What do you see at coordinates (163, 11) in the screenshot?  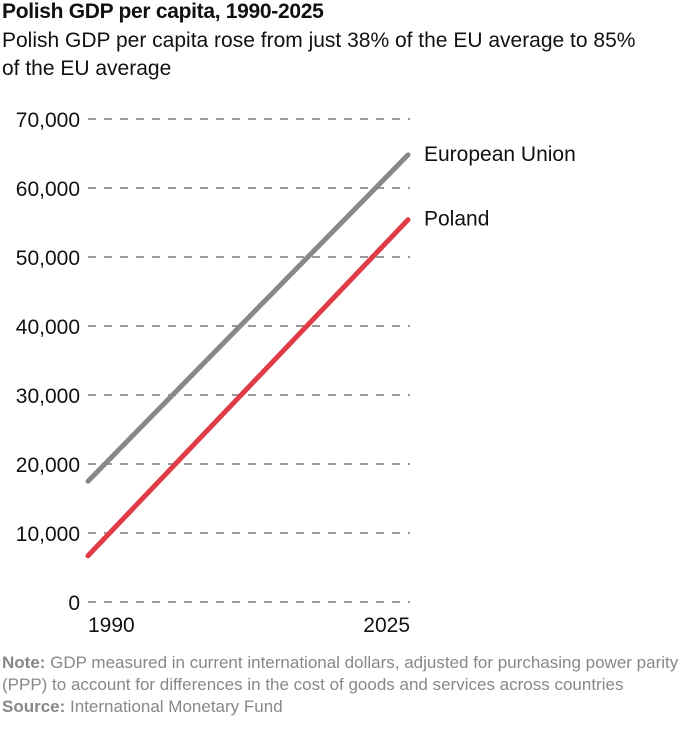 I see `chart-title: Polish GDP per capita, 1990-2025` at bounding box center [163, 11].